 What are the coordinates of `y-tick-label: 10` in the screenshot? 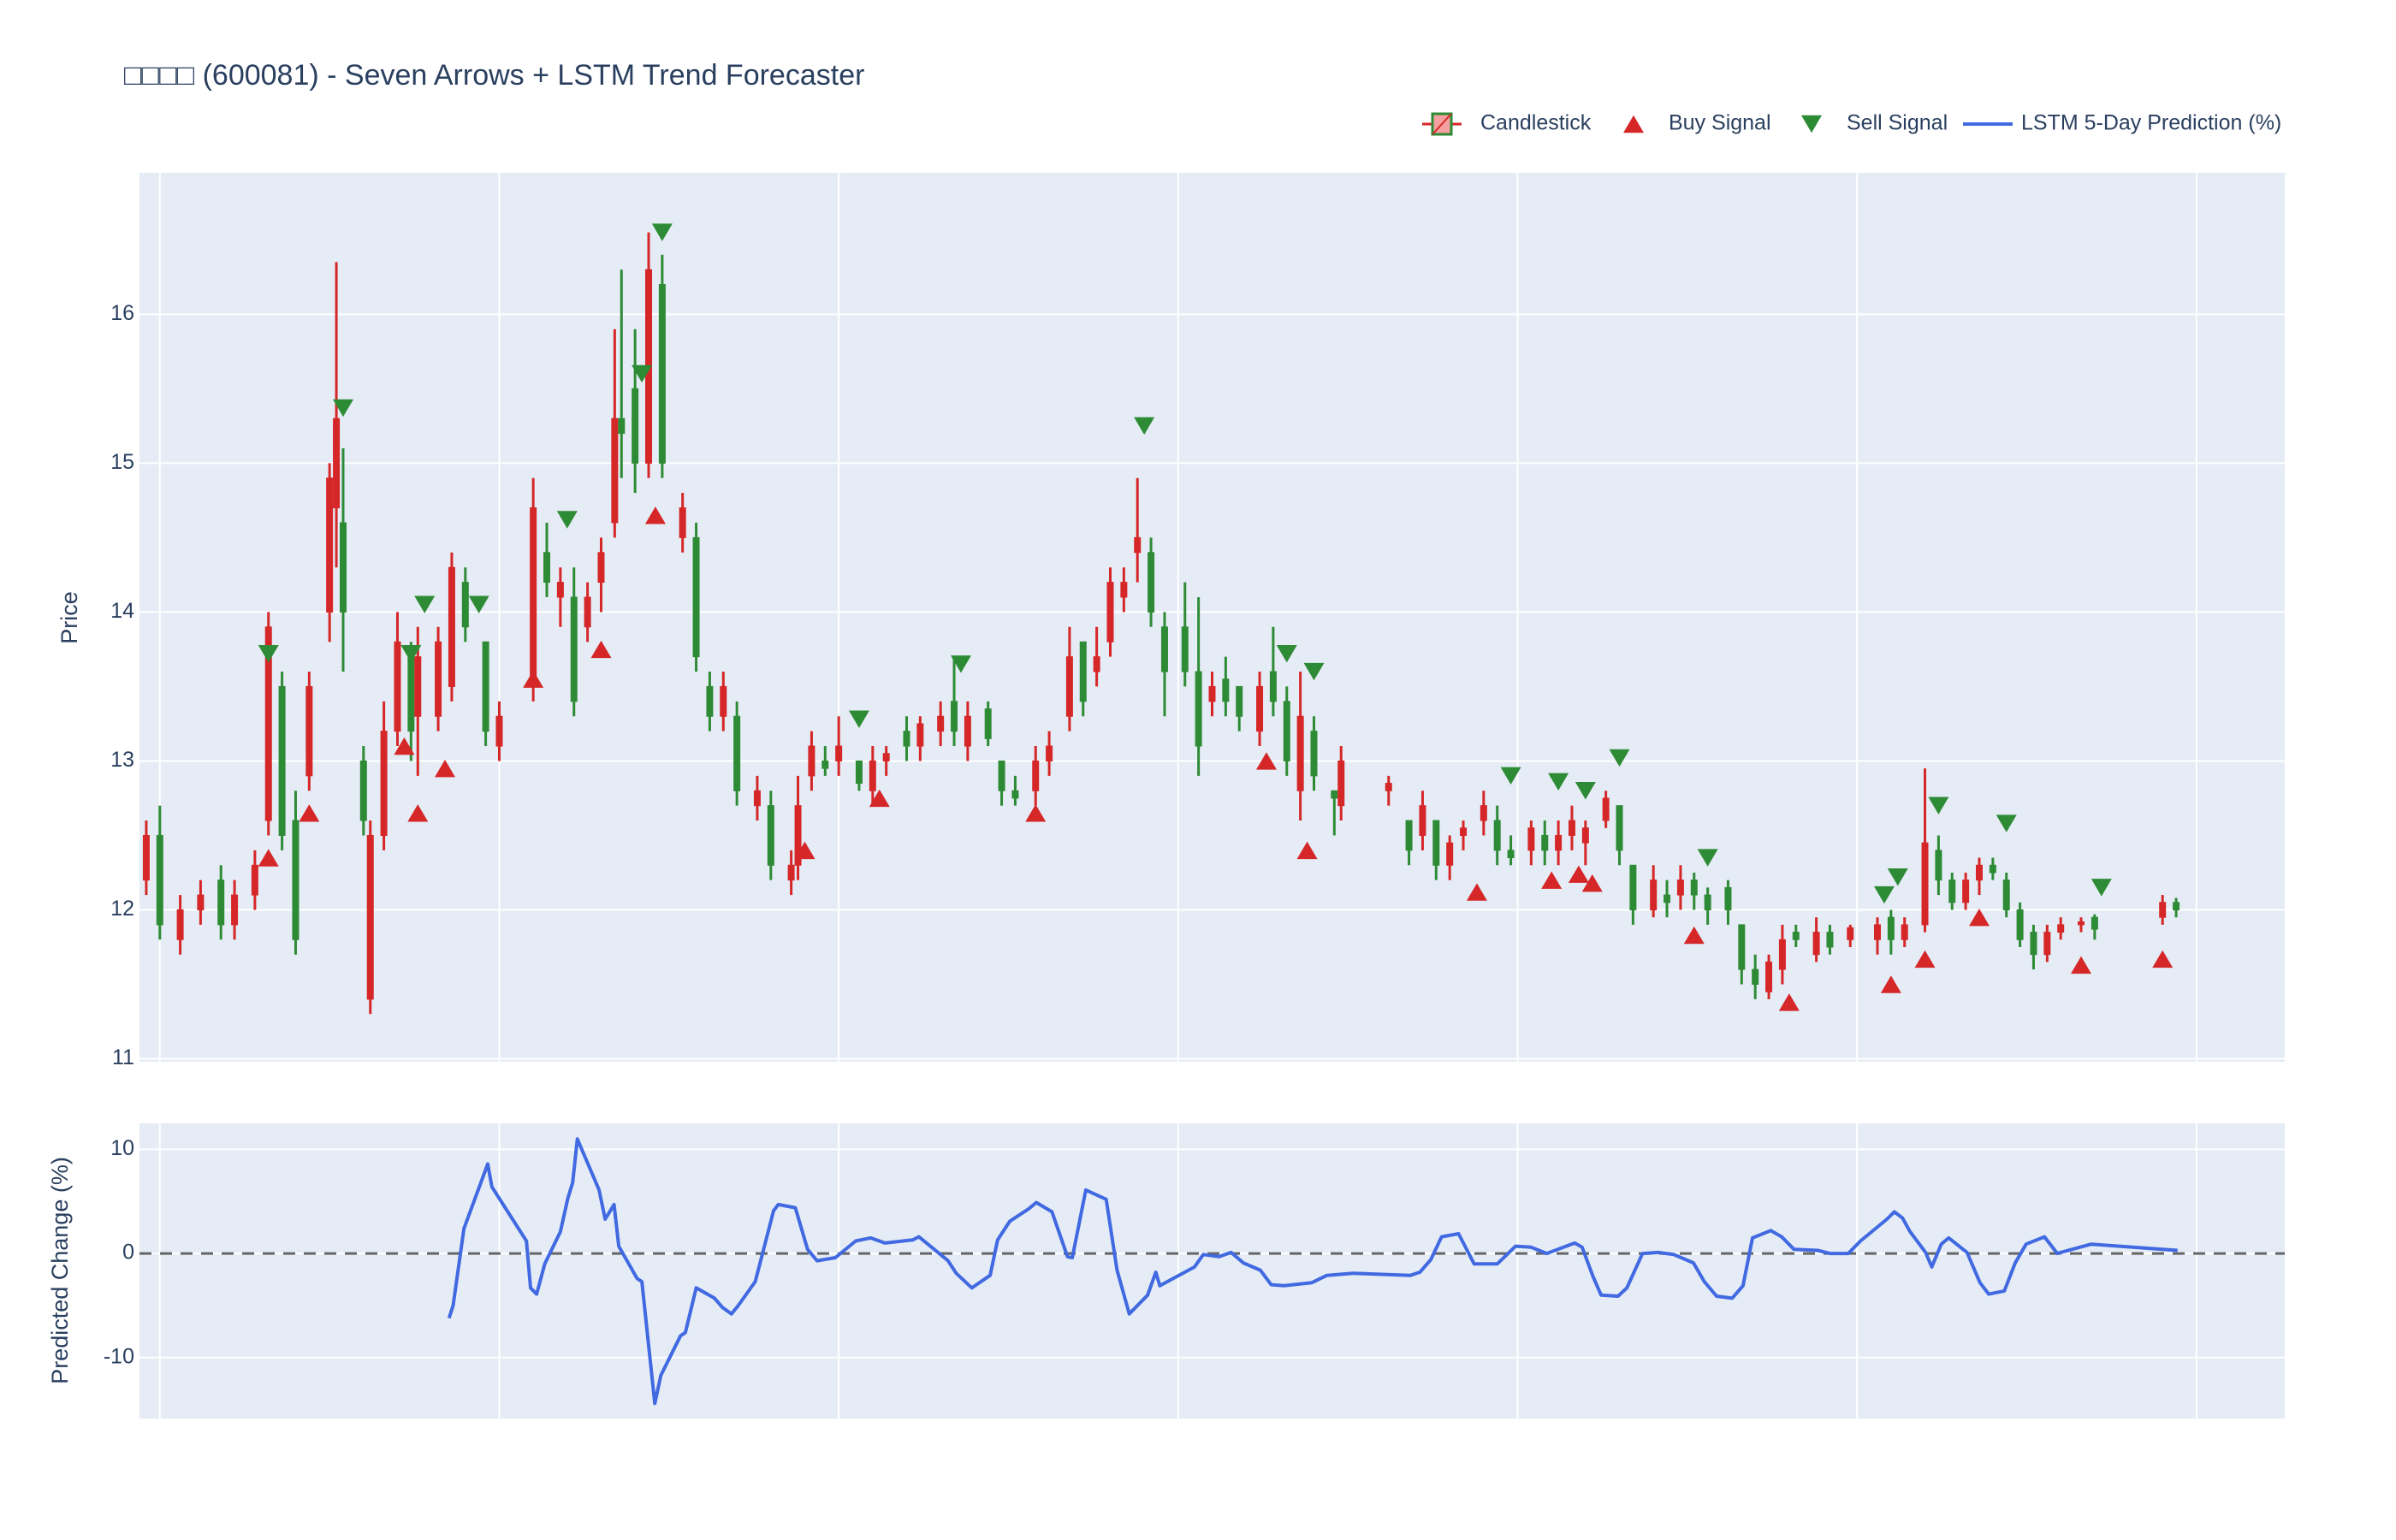 It's located at (122, 1148).